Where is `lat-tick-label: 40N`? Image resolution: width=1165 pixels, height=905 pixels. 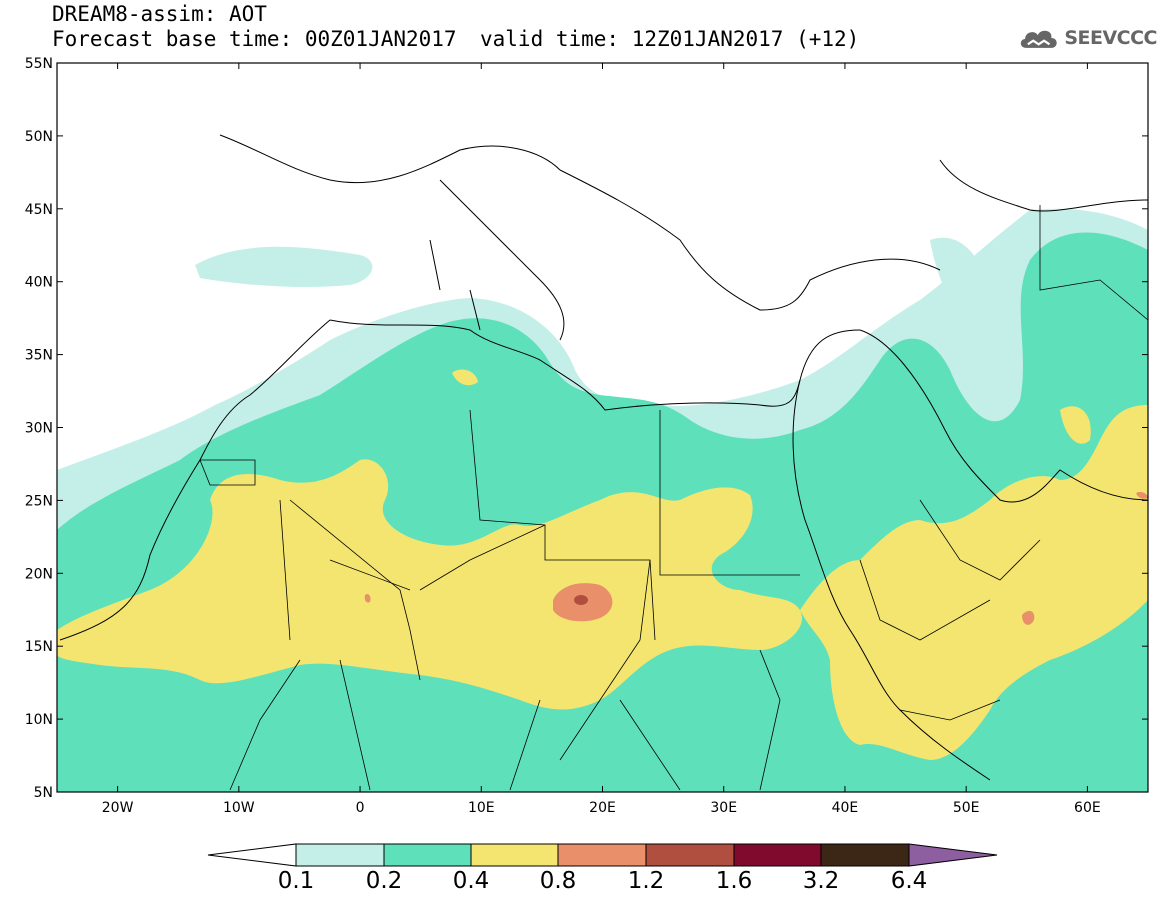 lat-tick-label: 40N is located at coordinates (39, 283).